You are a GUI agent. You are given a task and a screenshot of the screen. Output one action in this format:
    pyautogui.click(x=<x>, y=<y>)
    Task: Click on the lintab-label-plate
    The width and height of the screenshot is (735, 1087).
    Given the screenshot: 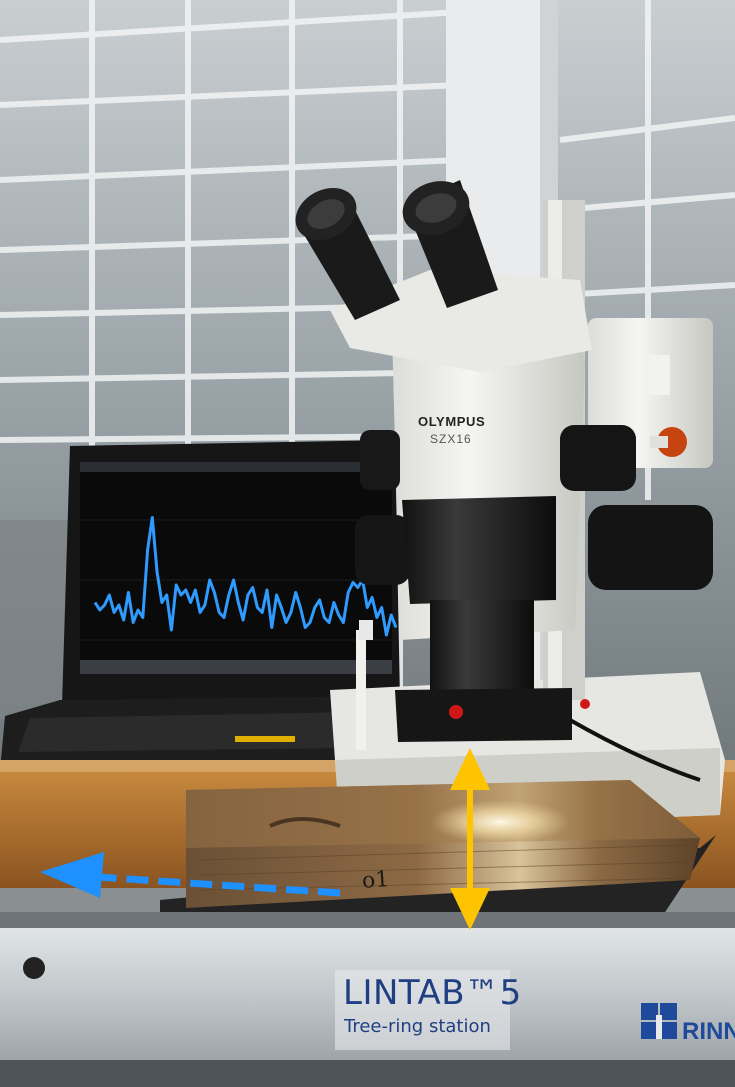 What is the action you would take?
    pyautogui.click(x=422, y=1010)
    